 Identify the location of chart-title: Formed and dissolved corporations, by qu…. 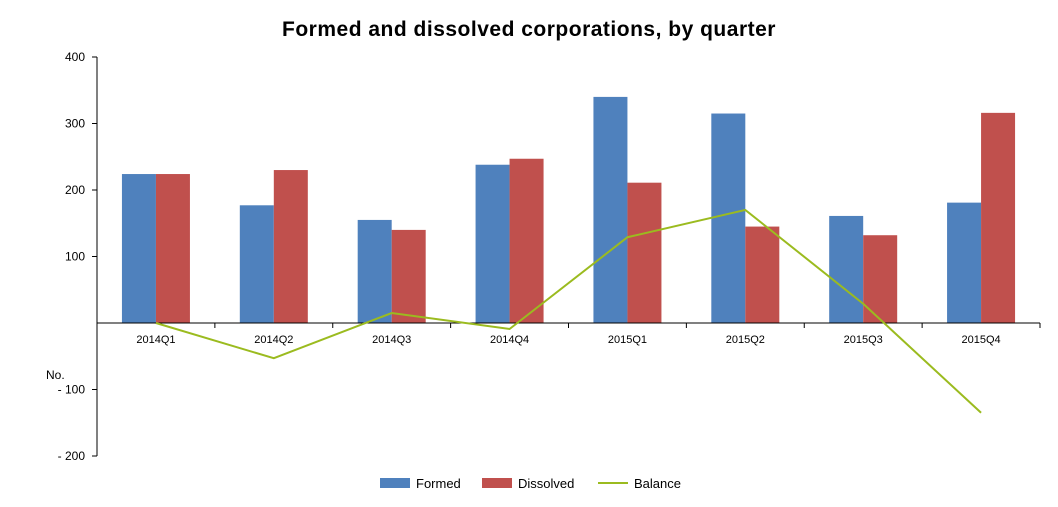
(529, 29).